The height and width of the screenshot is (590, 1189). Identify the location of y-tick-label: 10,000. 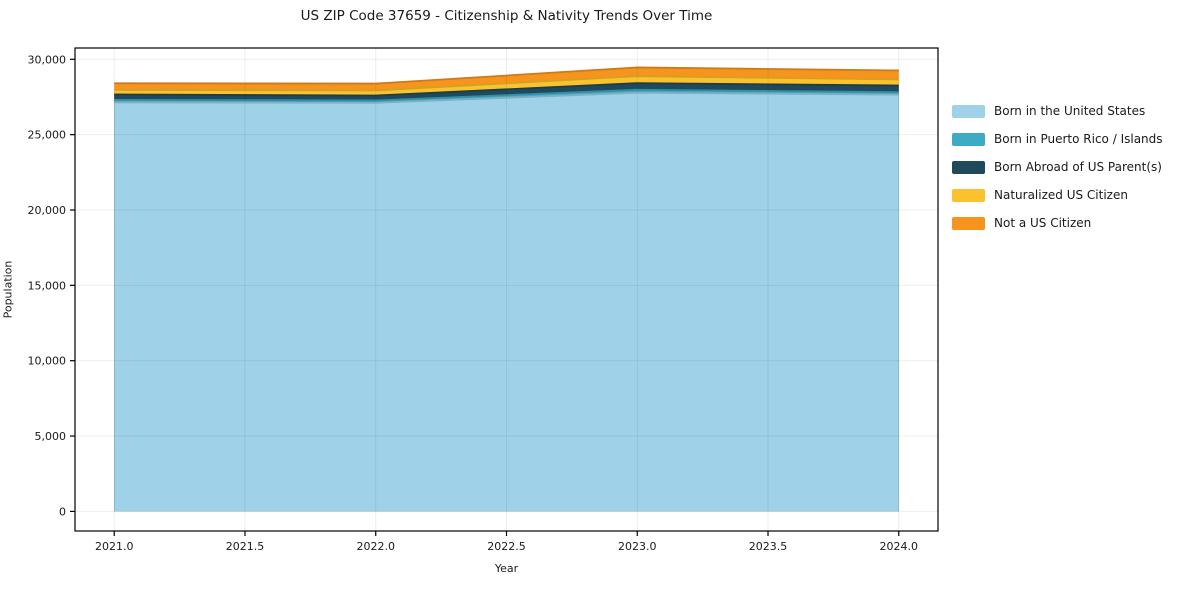
(47, 361).